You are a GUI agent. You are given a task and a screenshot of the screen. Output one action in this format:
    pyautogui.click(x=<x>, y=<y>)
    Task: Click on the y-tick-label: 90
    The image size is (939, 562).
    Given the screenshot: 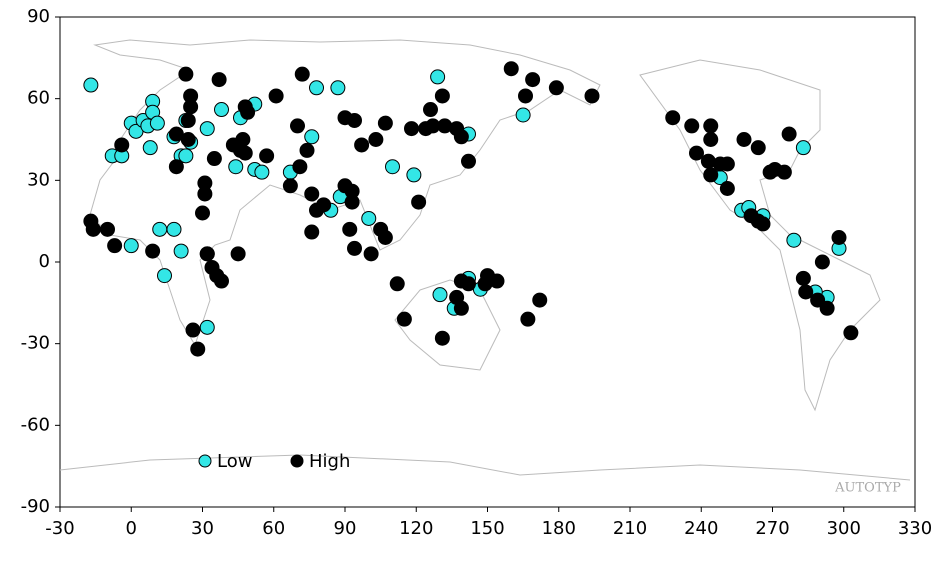 What is the action you would take?
    pyautogui.click(x=38, y=16)
    